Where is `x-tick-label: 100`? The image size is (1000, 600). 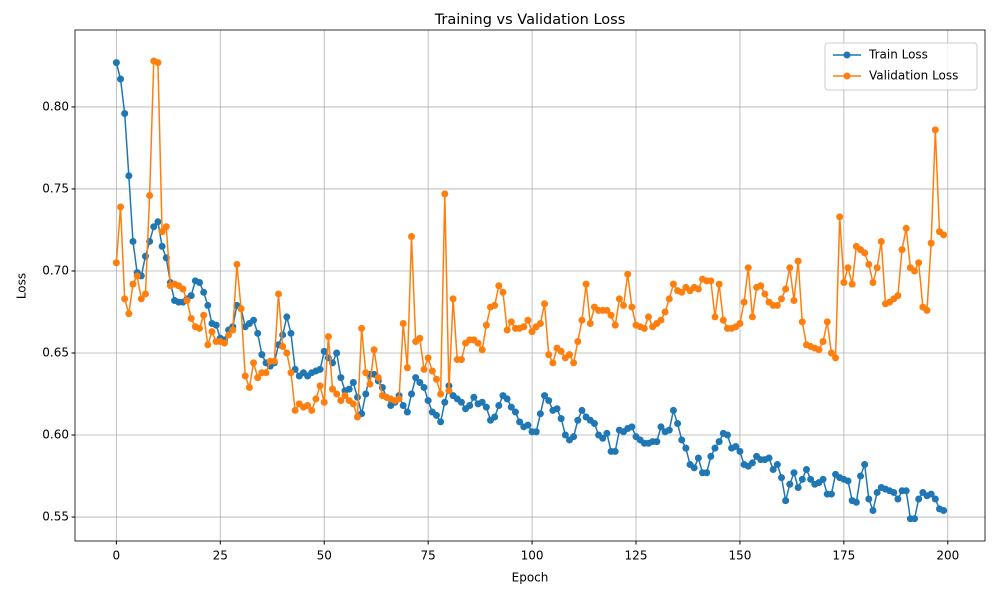
x-tick-label: 100 is located at coordinates (532, 556).